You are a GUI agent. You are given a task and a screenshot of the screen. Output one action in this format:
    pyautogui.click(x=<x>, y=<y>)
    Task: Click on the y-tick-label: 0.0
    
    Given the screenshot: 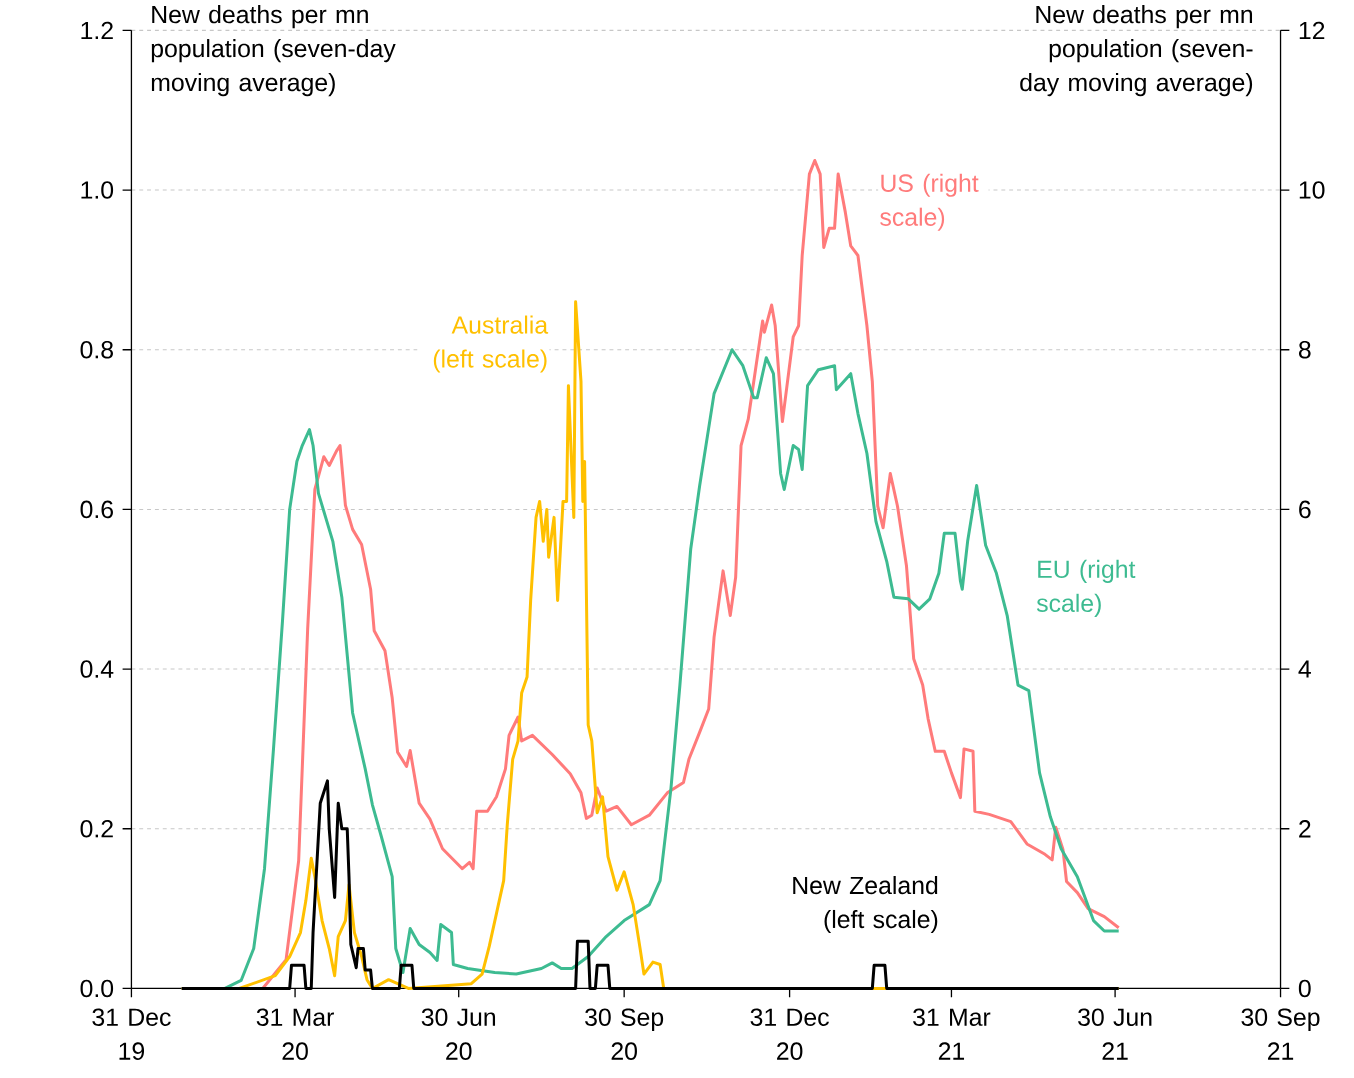 What is the action you would take?
    pyautogui.click(x=97, y=988)
    